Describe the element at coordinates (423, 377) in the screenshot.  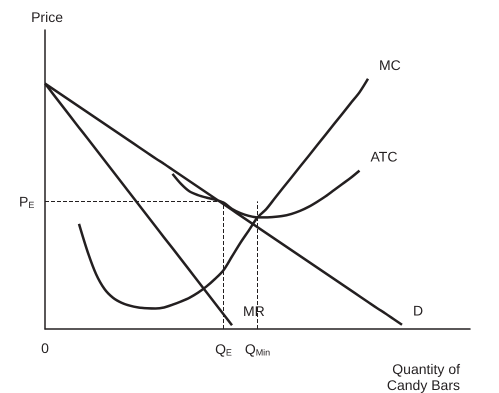
I see `x-axis-title: Quantity of Candy Bars` at that location.